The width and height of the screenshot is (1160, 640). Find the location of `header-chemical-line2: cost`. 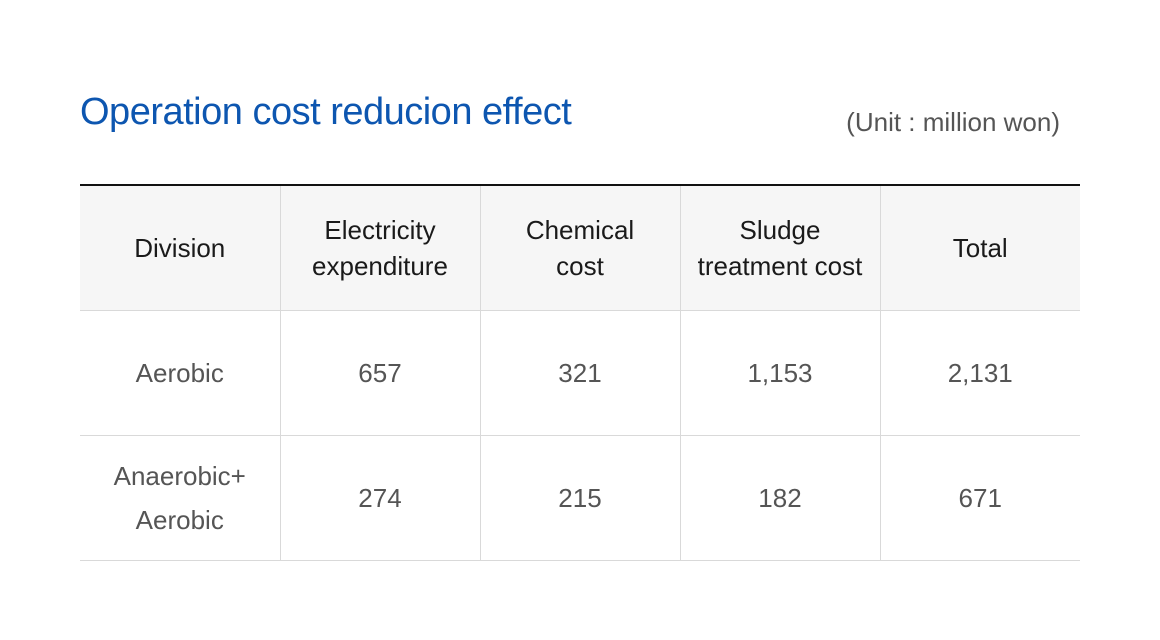

header-chemical-line2: cost is located at coordinates (580, 266).